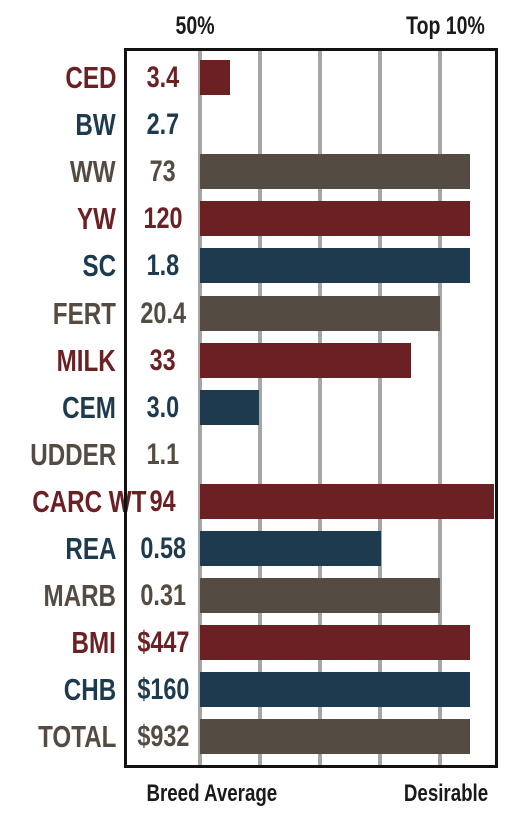 This screenshot has width=511, height=818. I want to click on value-text-carc-wt: 94, so click(163, 501).